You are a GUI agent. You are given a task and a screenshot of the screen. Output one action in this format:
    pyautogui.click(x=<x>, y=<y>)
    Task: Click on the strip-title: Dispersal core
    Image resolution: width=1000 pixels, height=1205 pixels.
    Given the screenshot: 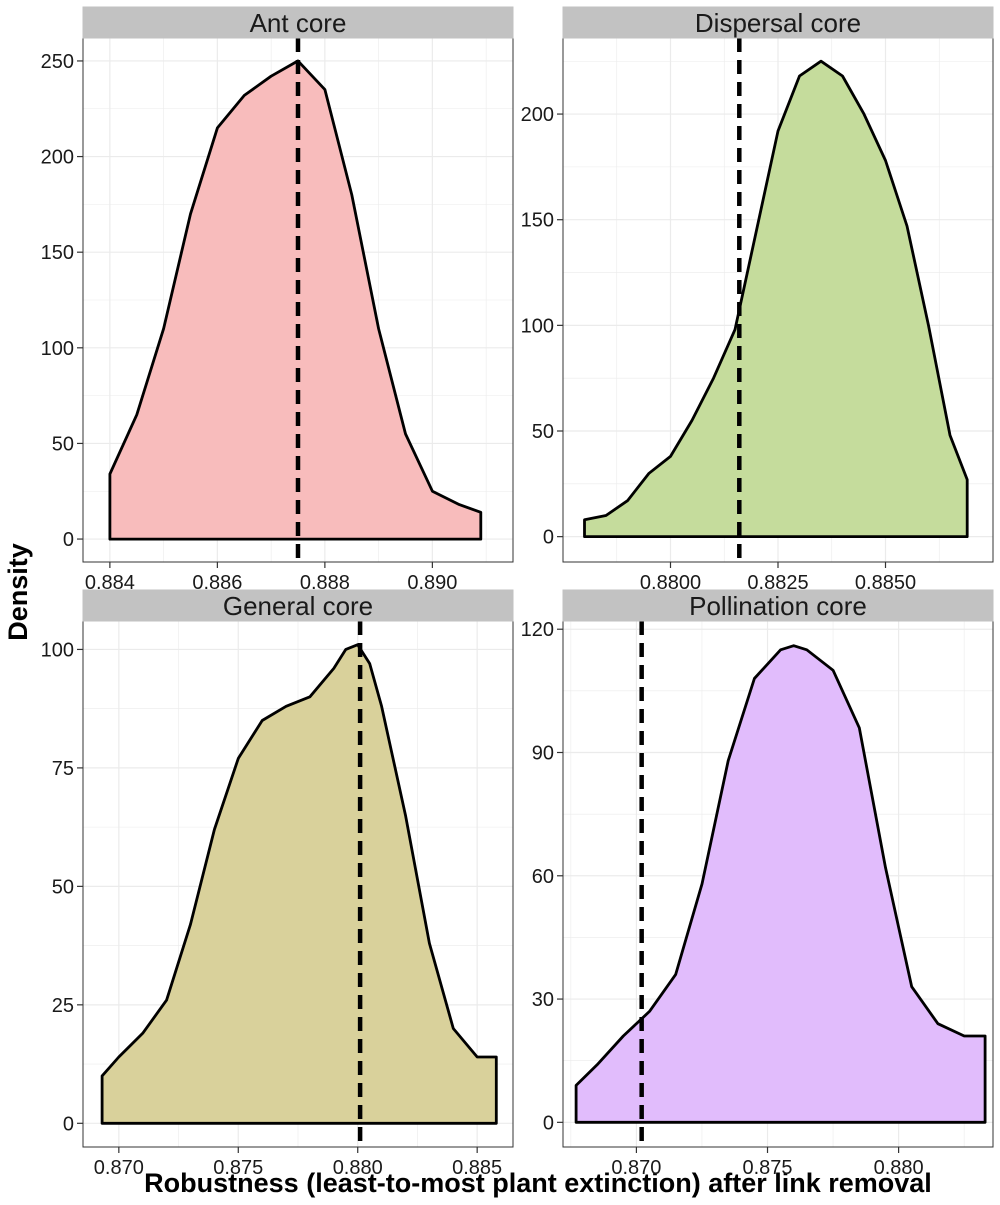 What is the action you would take?
    pyautogui.click(x=778, y=23)
    